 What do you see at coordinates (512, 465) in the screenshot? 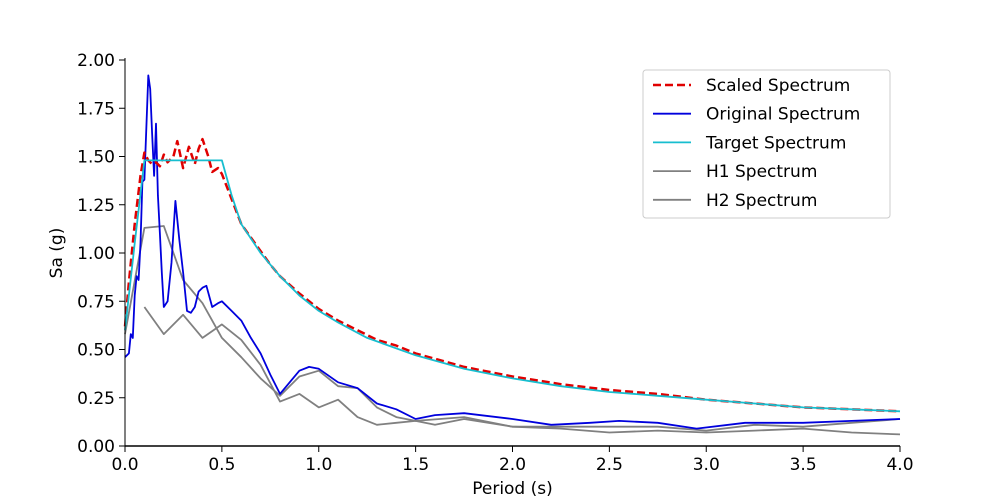
I see `x-tick-label: 2.0` at bounding box center [512, 465].